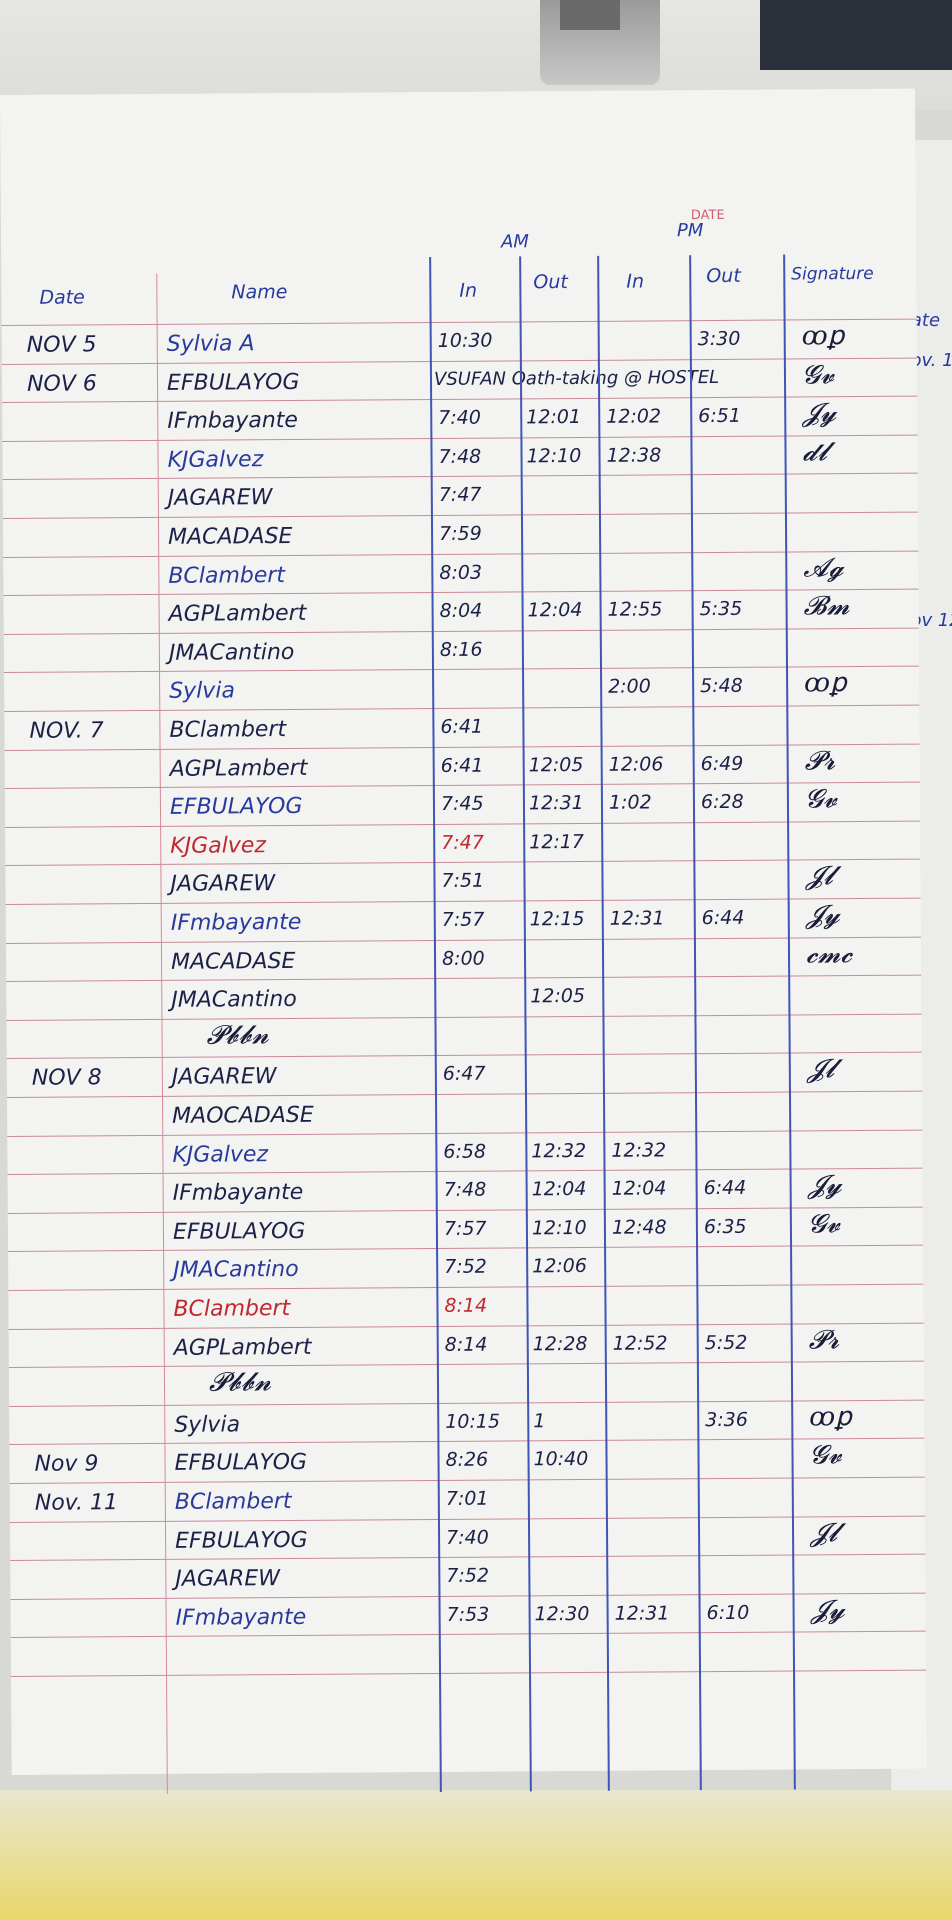 The image size is (952, 1920). What do you see at coordinates (600, 42) in the screenshot?
I see `stapler` at bounding box center [600, 42].